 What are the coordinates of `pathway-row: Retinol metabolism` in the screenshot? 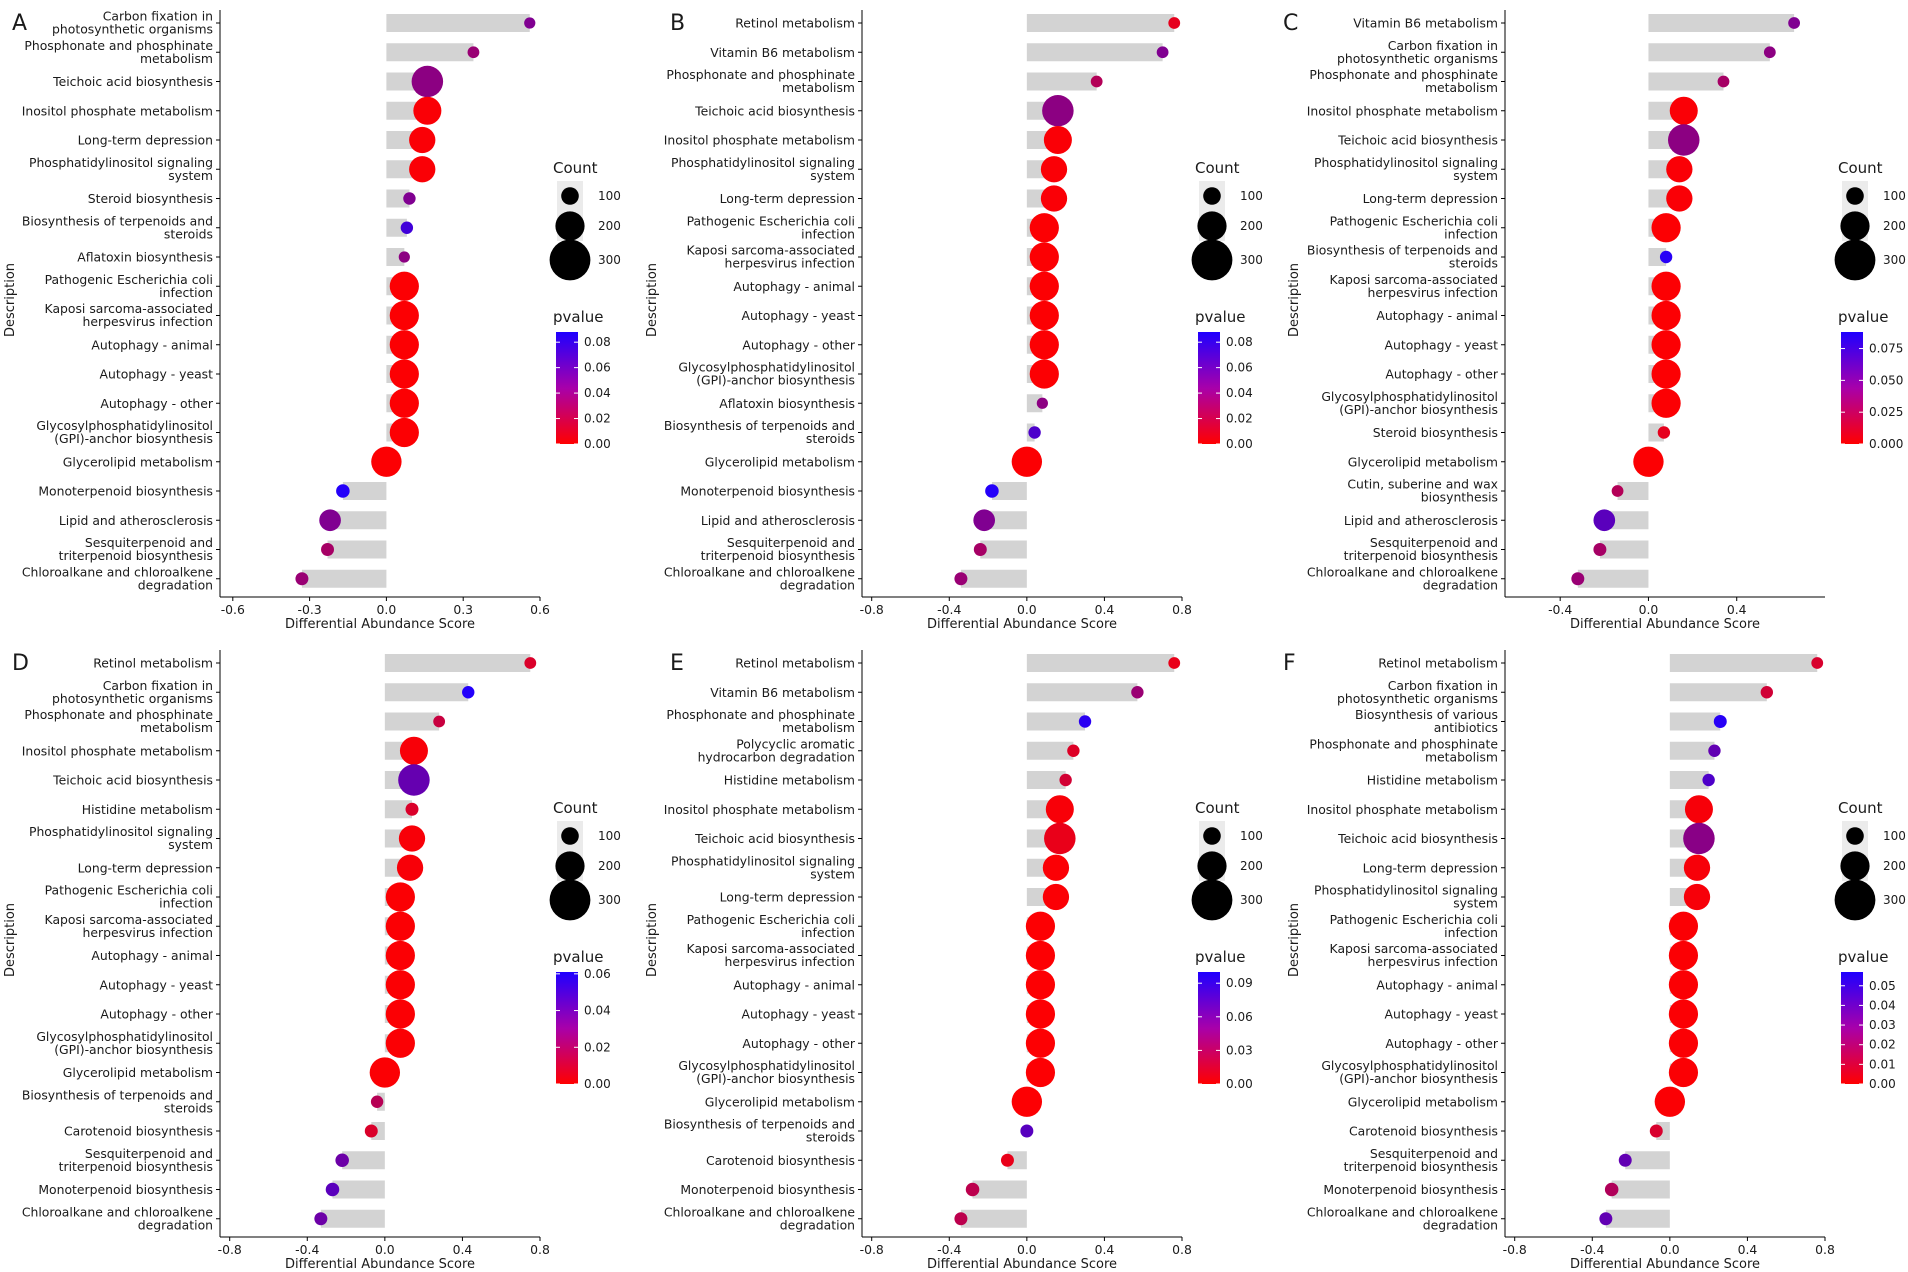 It's located at (958, 23).